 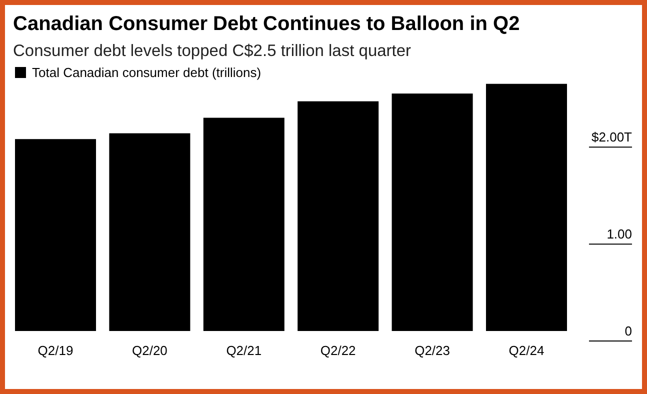 I want to click on x-tick-label: Q2/20, so click(x=150, y=350).